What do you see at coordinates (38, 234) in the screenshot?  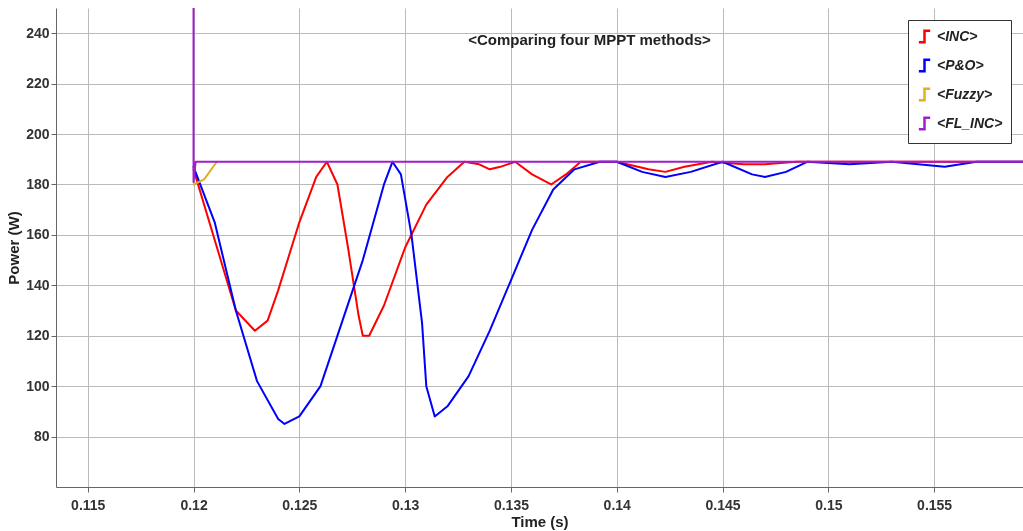 I see `y-tick-label: 160` at bounding box center [38, 234].